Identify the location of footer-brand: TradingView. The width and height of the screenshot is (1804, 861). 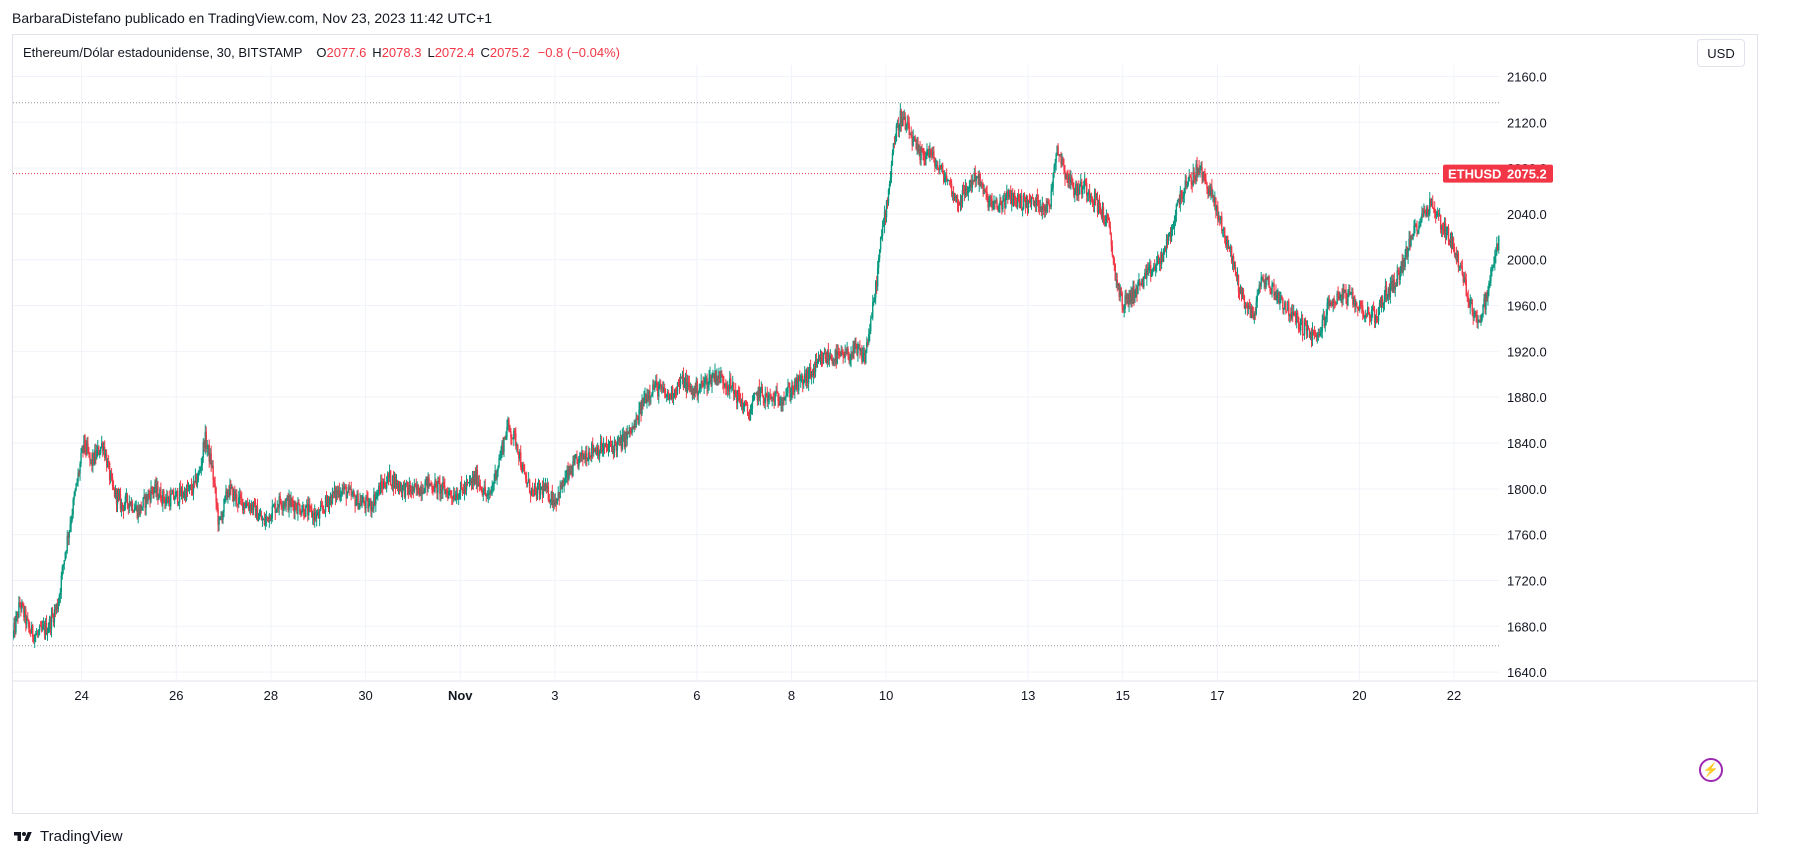
(67, 836).